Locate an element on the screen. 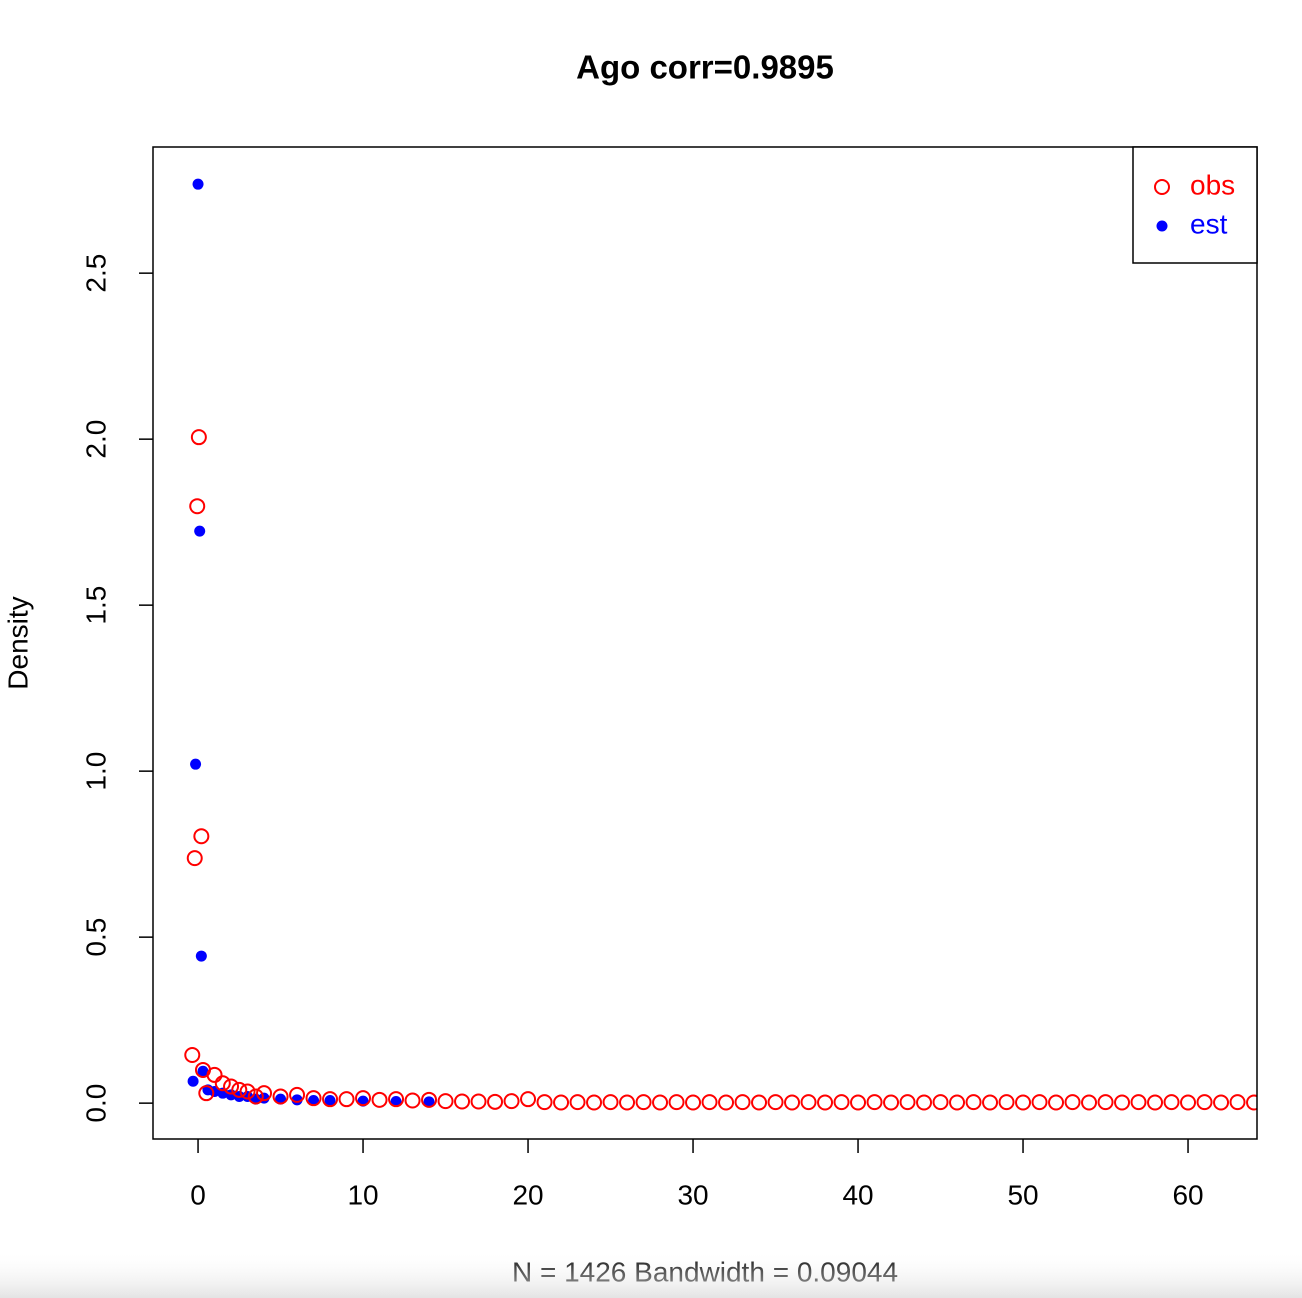 This screenshot has height=1298, width=1302. bottom-shade is located at coordinates (651, 1274).